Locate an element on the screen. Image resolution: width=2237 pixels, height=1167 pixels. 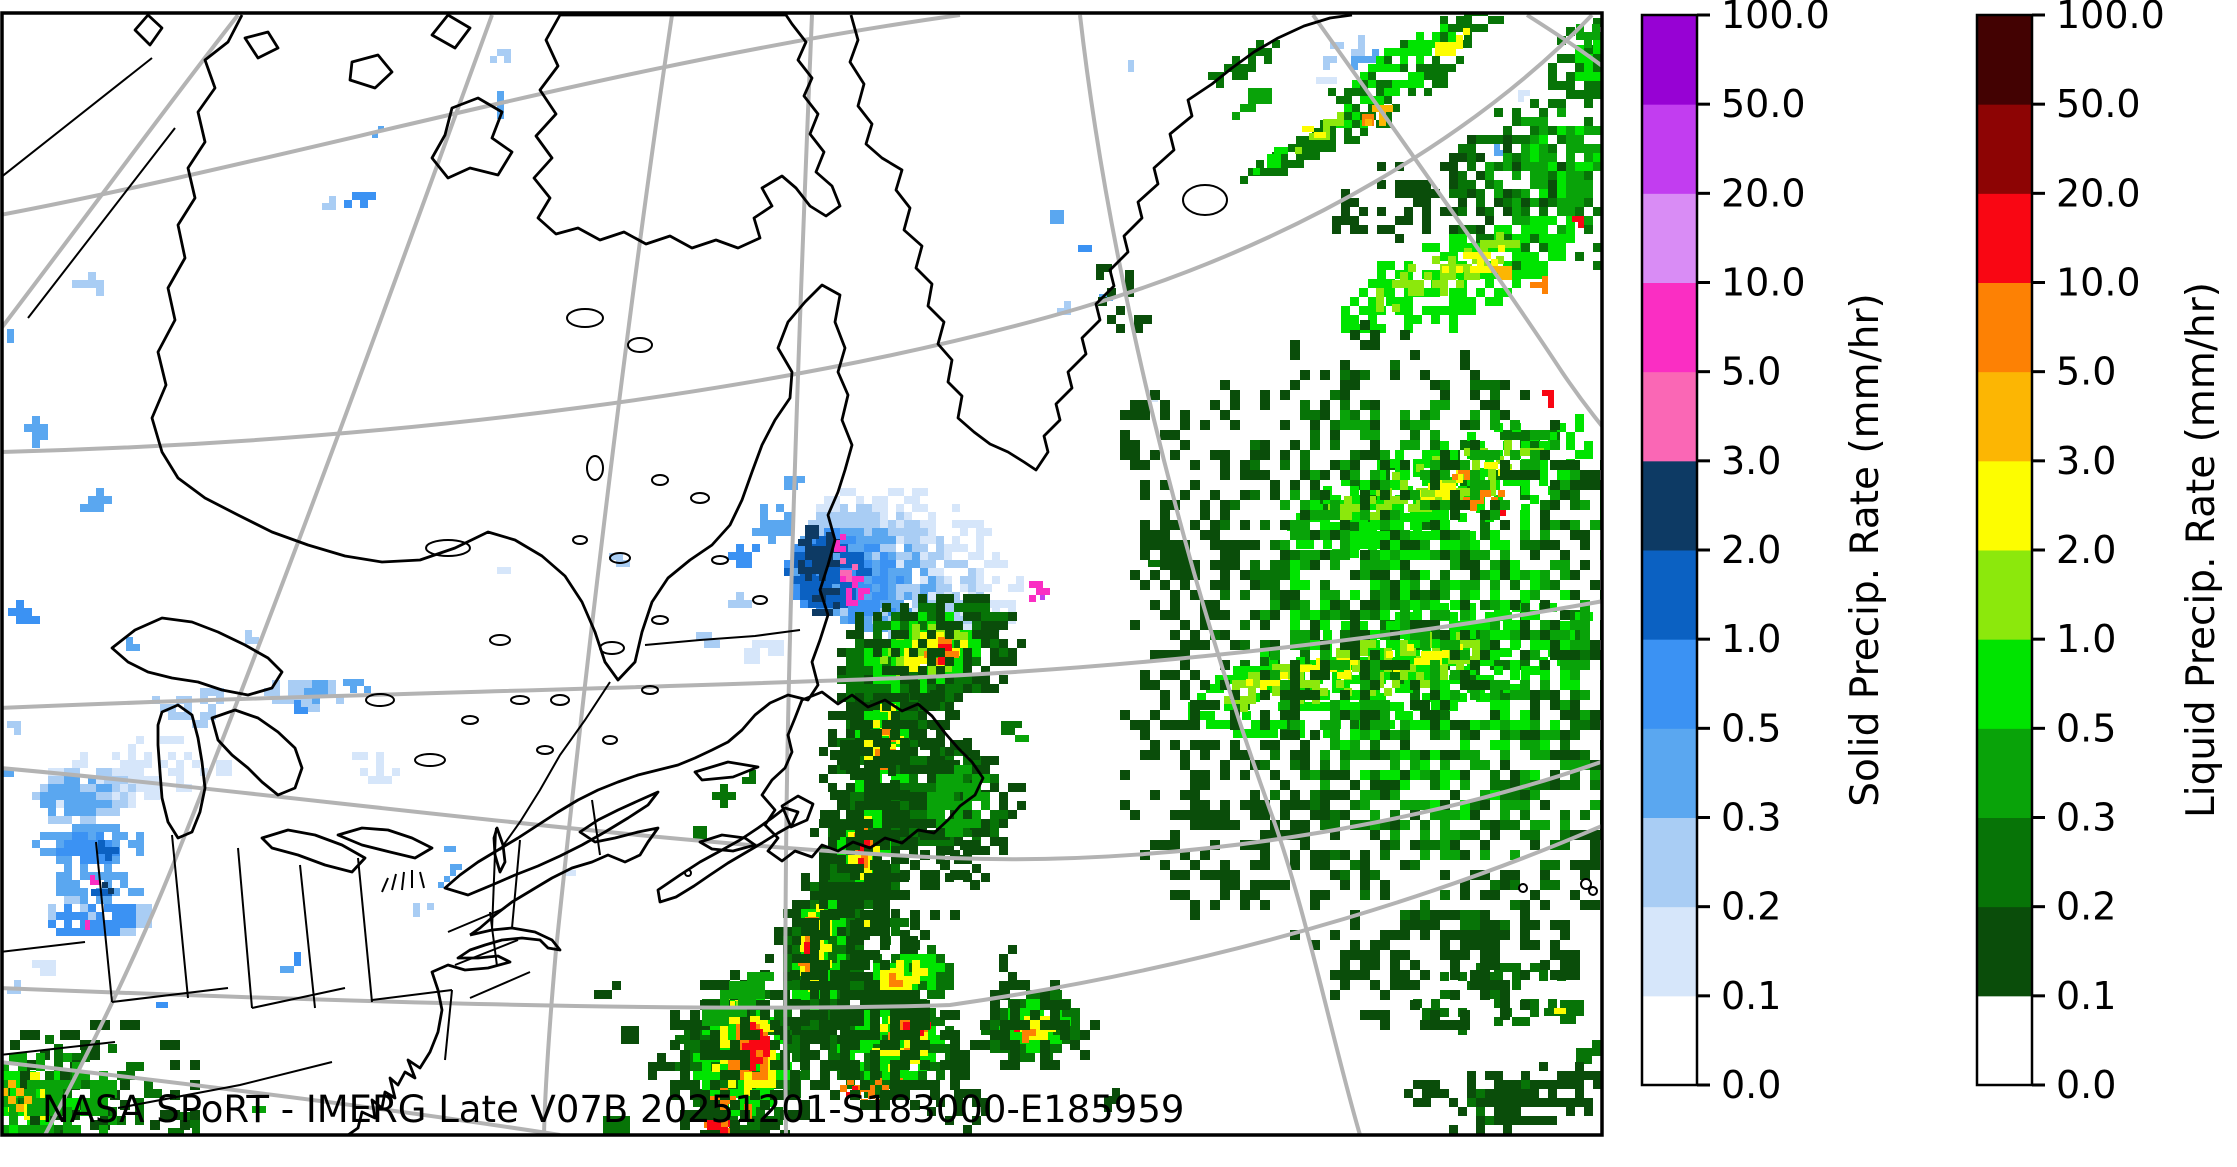
colorbar-axis-label-solid: Solid Precip. Rate (mm/hr) is located at coordinates (1865, 549).